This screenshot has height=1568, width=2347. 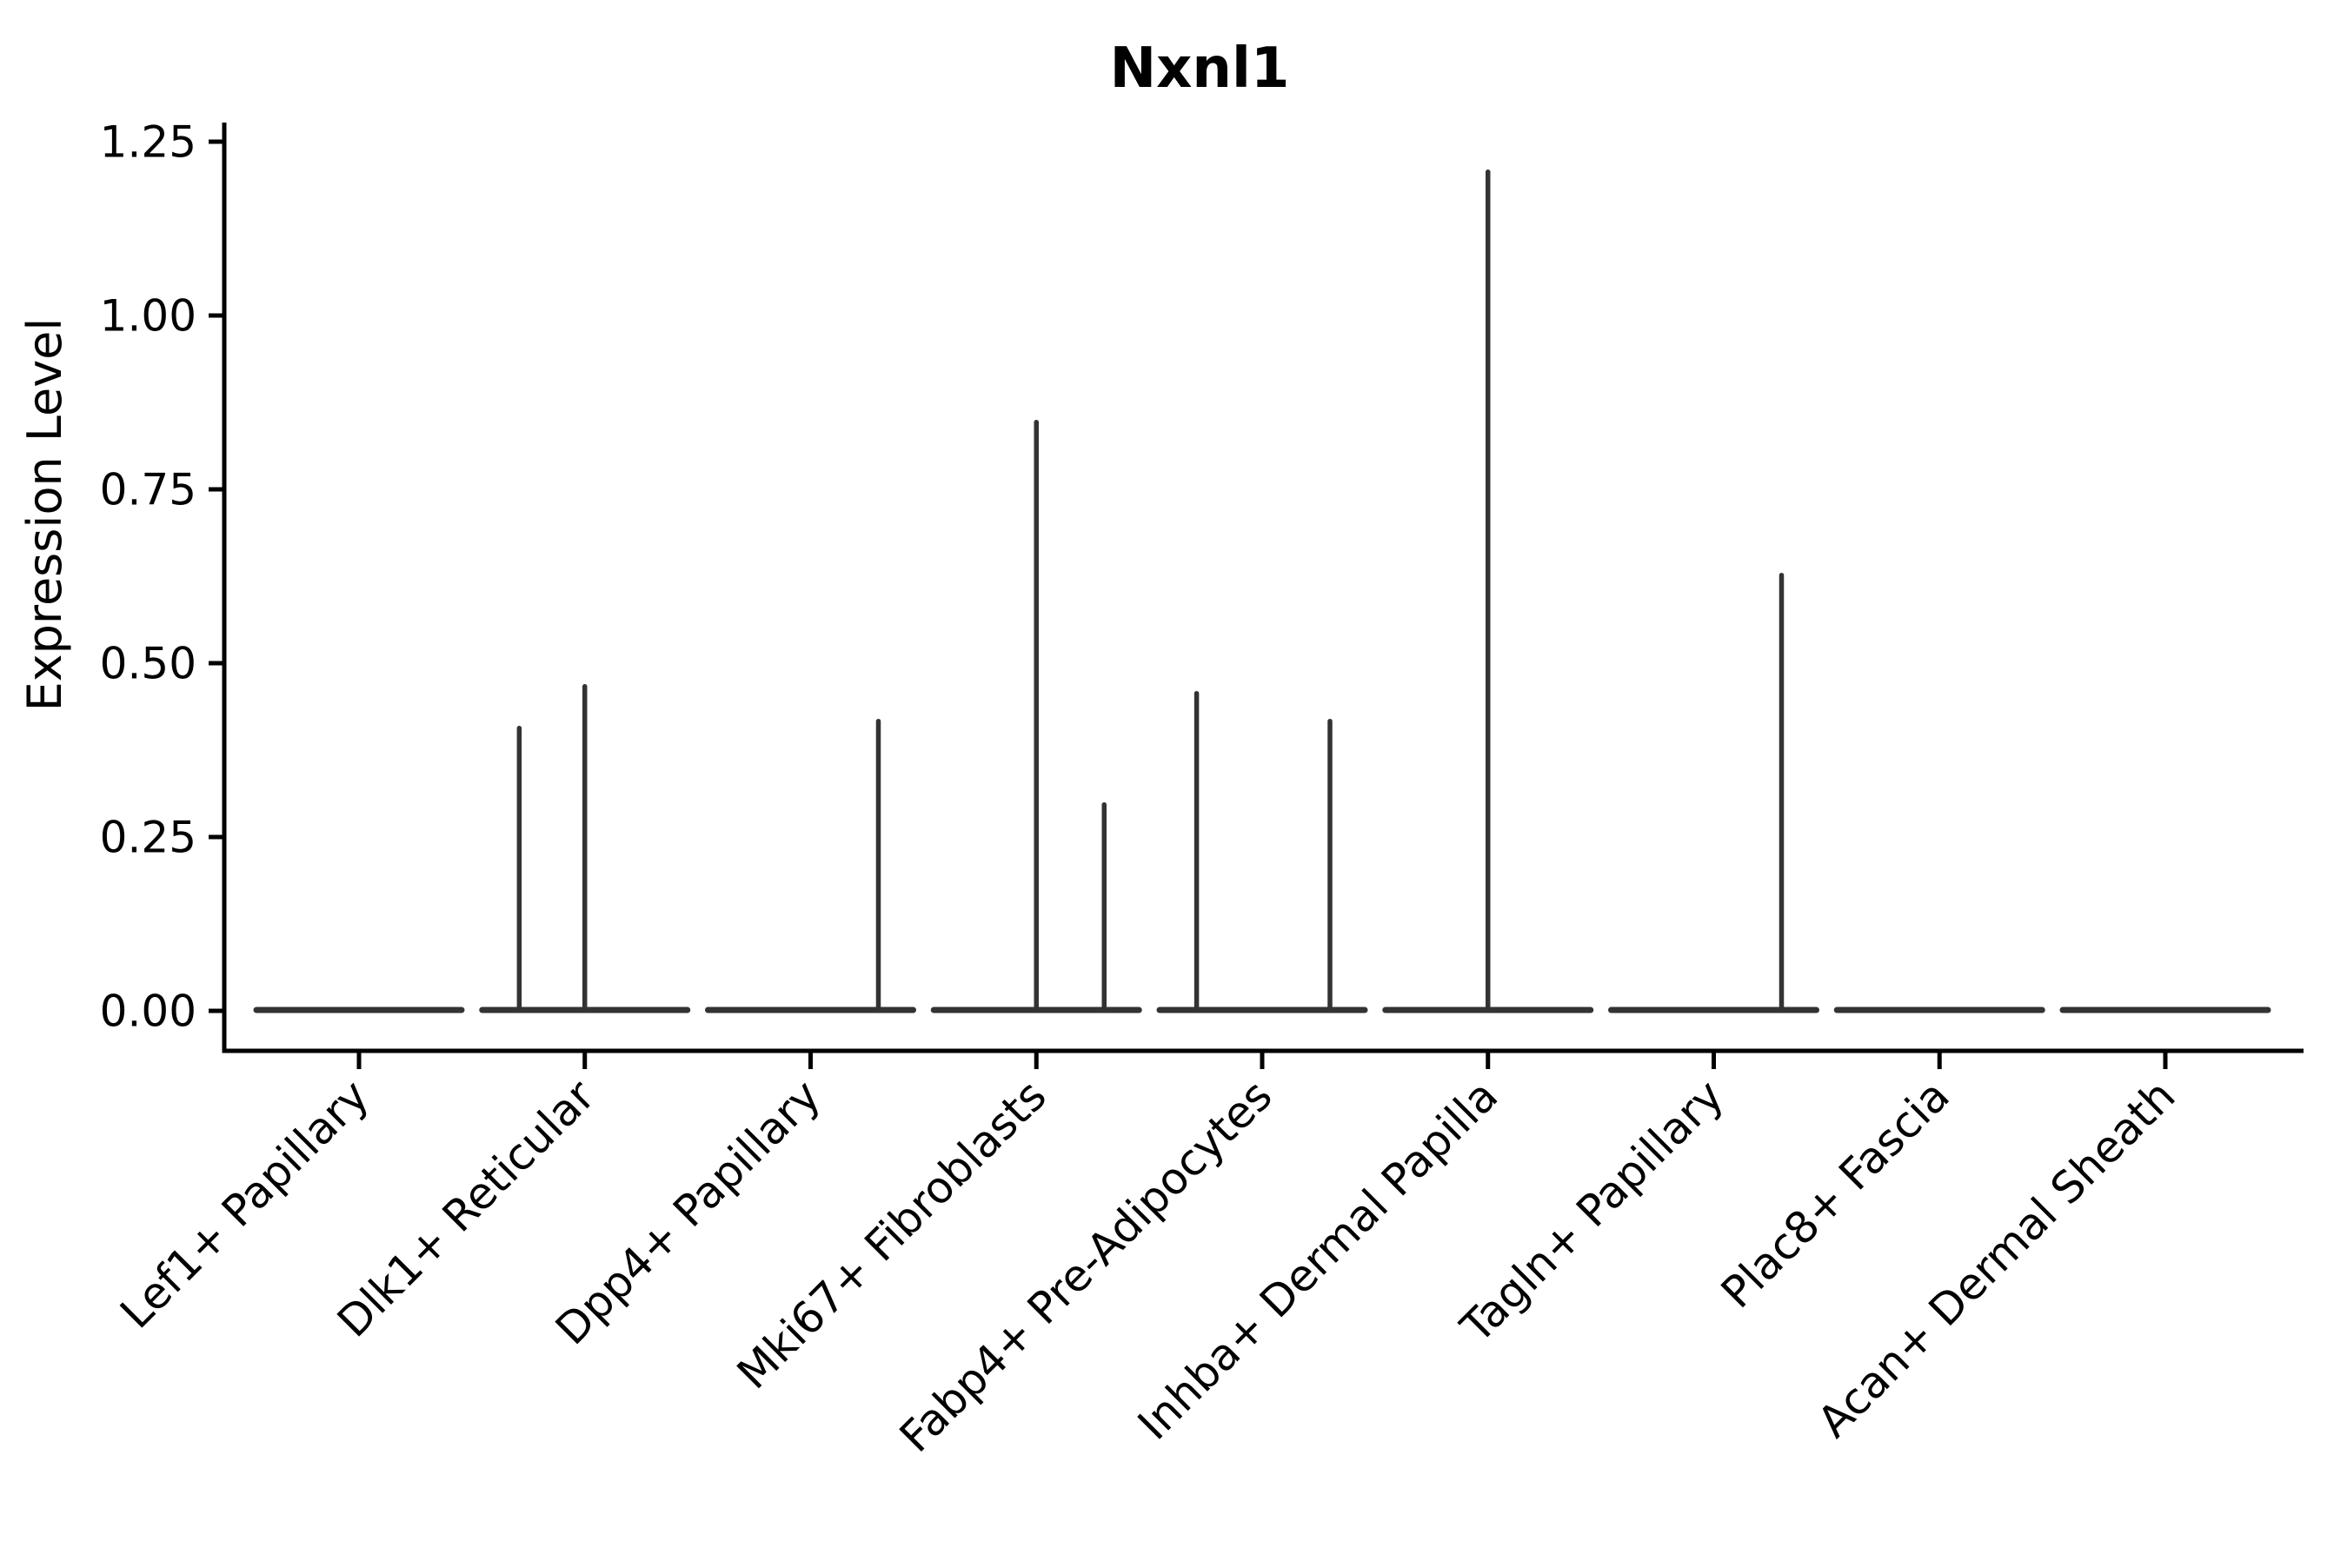 What do you see at coordinates (148, 490) in the screenshot?
I see `y-tick-label: 0.75` at bounding box center [148, 490].